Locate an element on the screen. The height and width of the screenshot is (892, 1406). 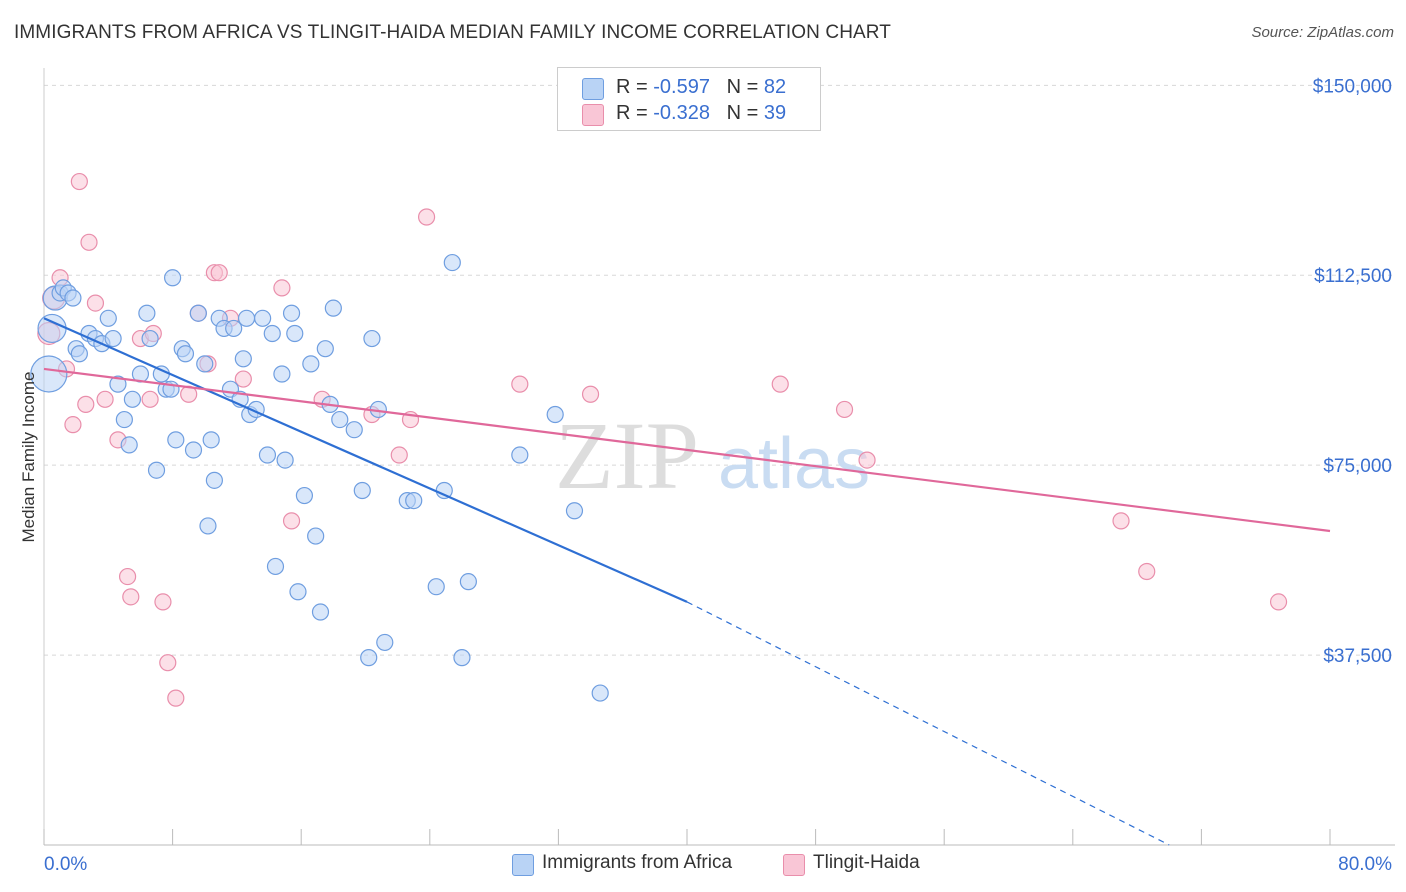
chart-source: Source: ZipAtlas.com is located at coordinates (1322, 32).